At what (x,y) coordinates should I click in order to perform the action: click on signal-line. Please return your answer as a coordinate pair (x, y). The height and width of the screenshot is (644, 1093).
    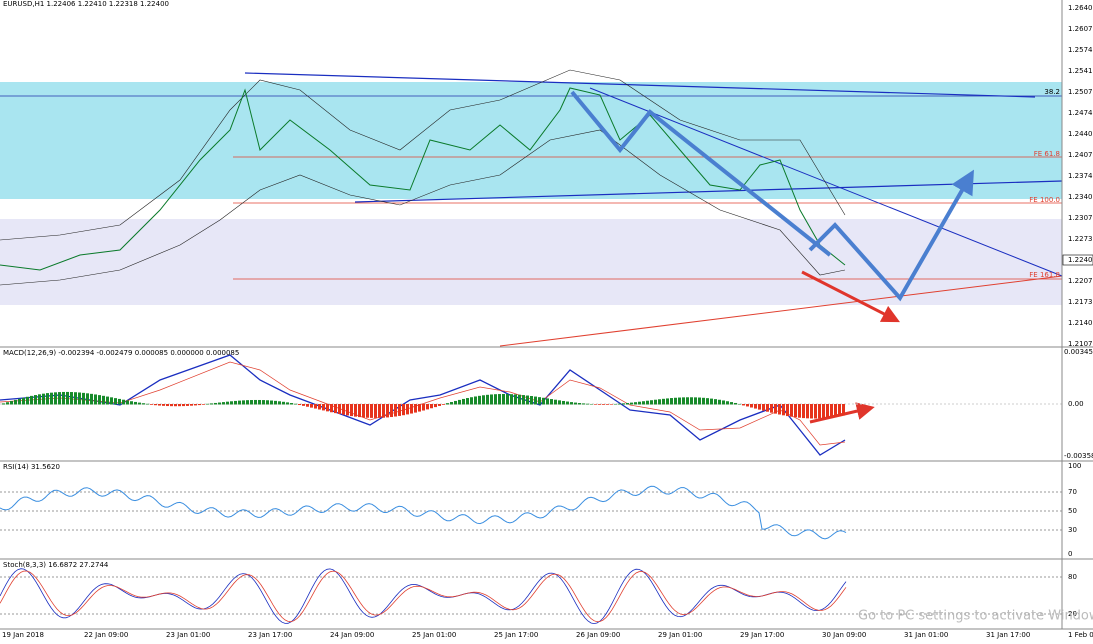
    Looking at the image, I should click on (423, 403).